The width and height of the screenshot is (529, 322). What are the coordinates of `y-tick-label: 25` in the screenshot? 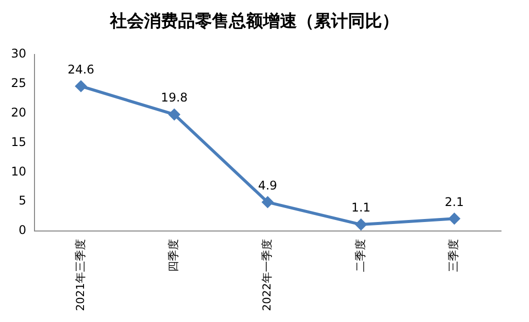 It's located at (18, 83).